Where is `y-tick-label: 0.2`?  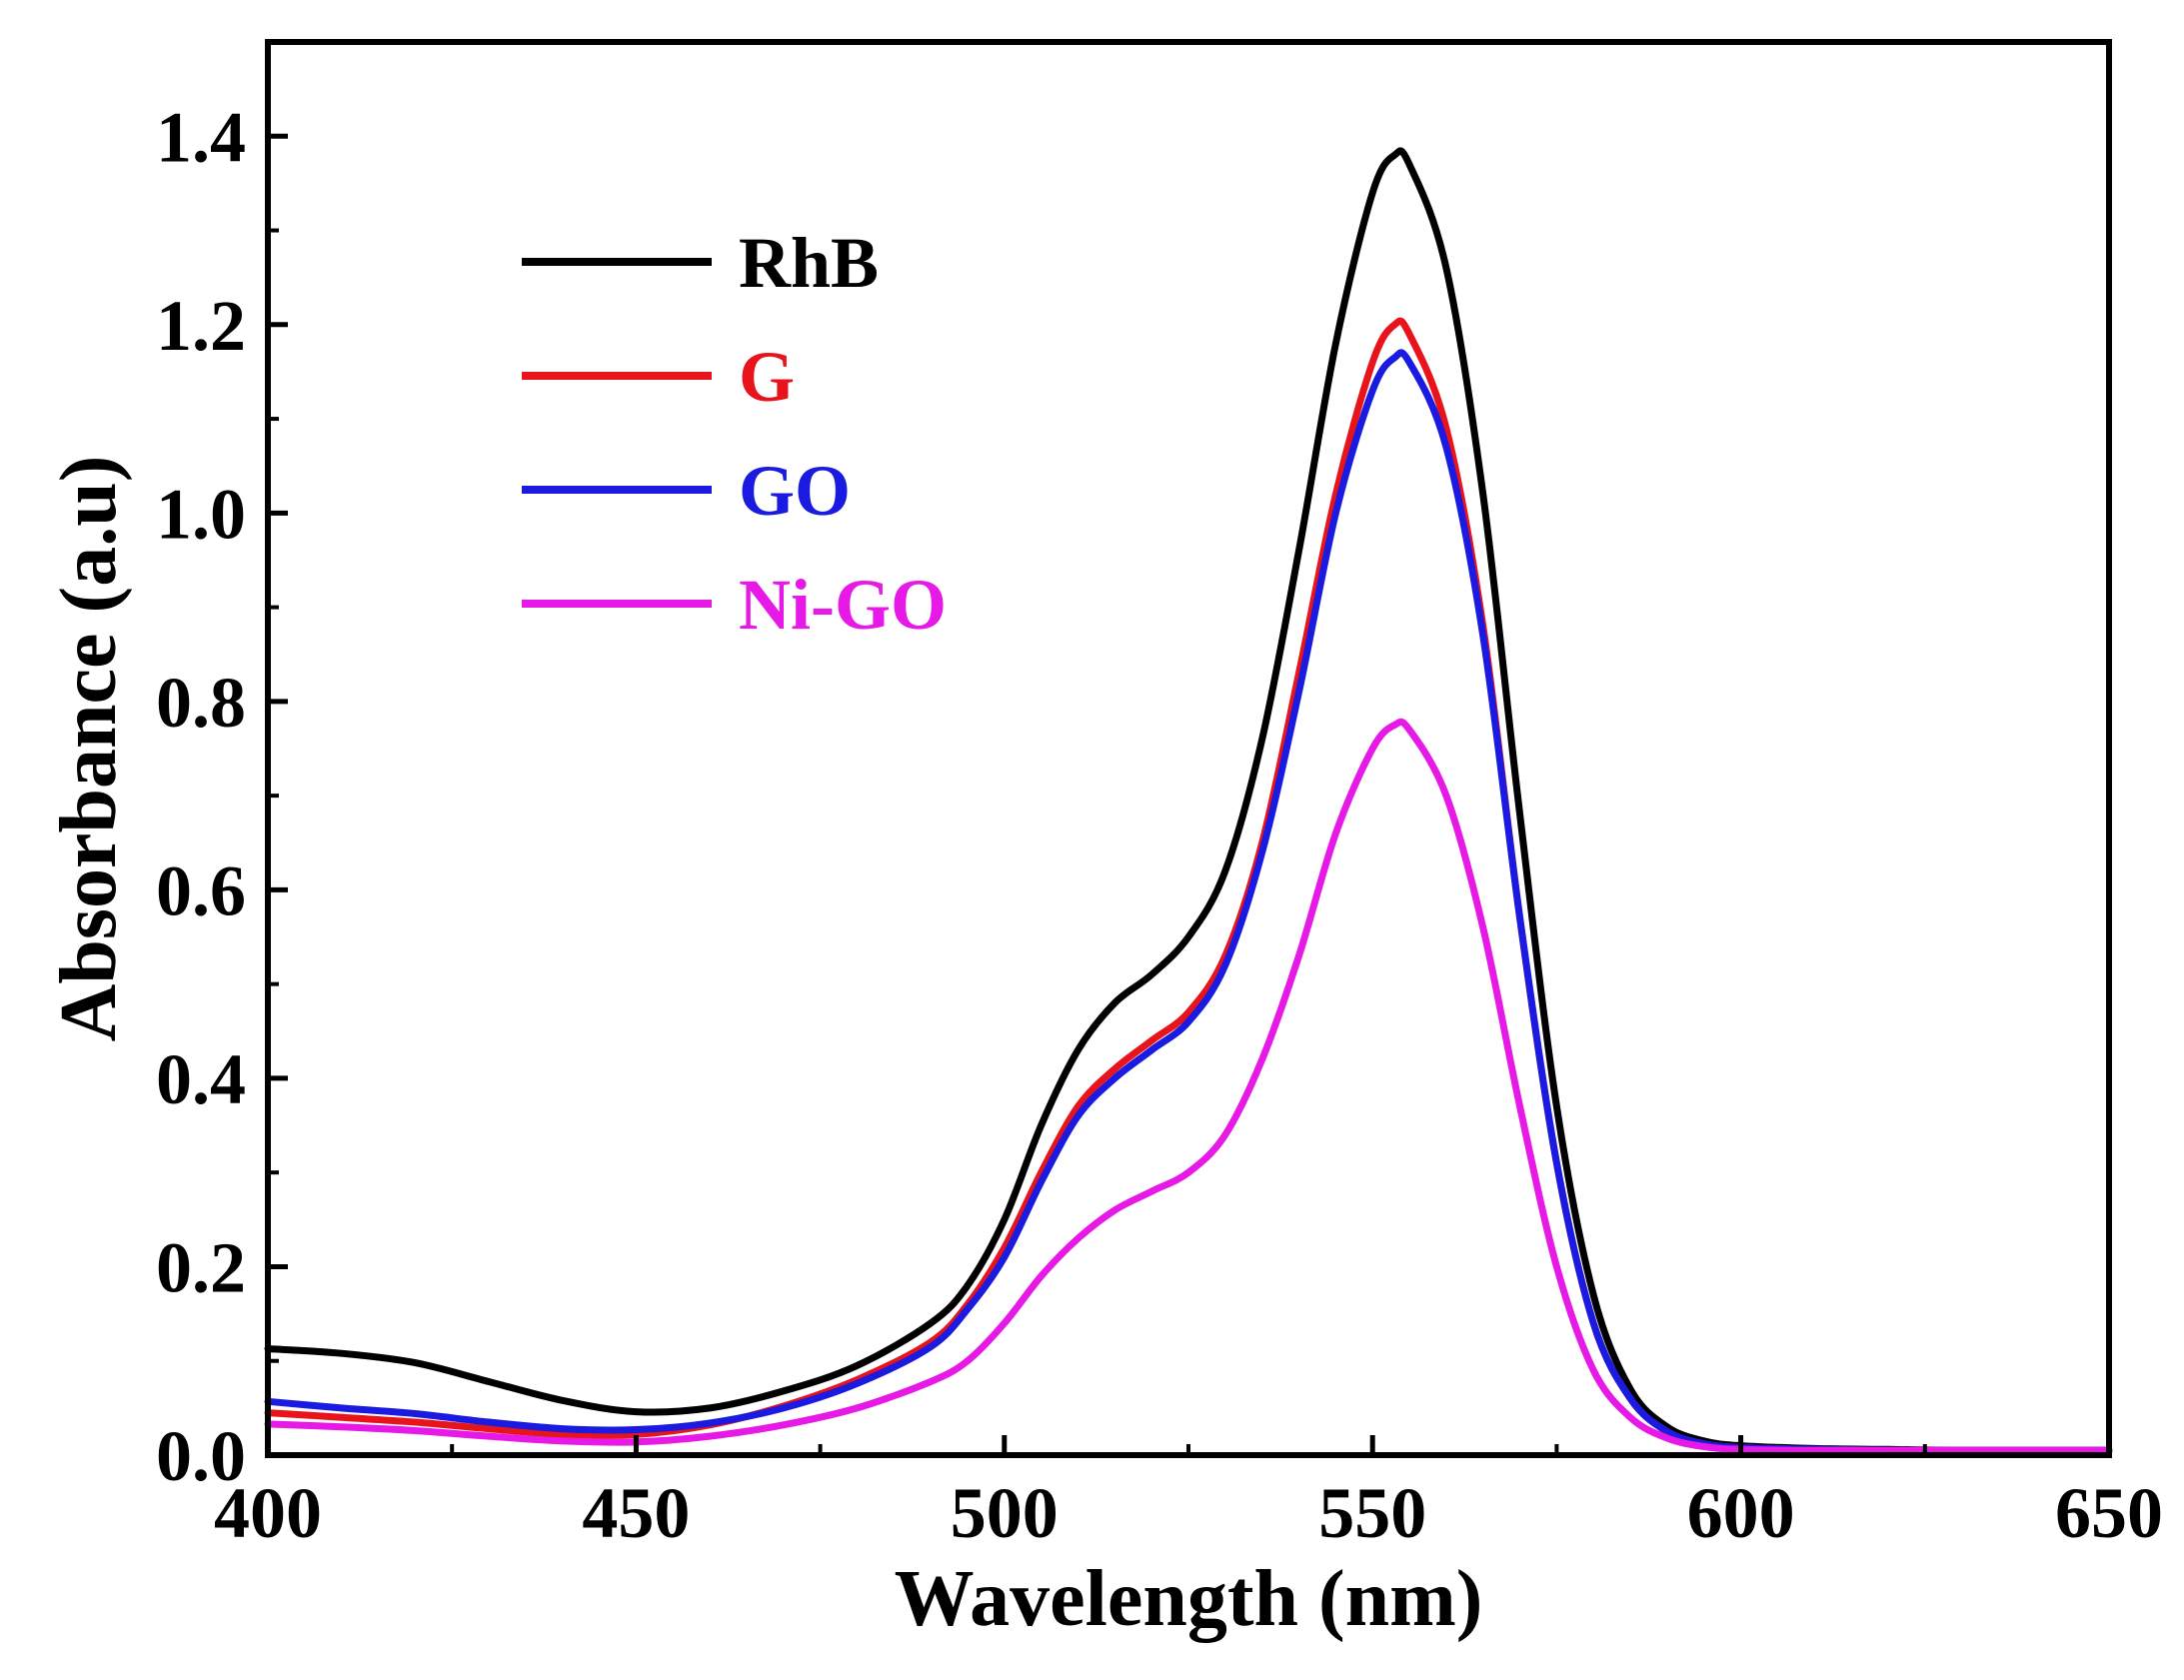
y-tick-label: 0.2 is located at coordinates (201, 1267).